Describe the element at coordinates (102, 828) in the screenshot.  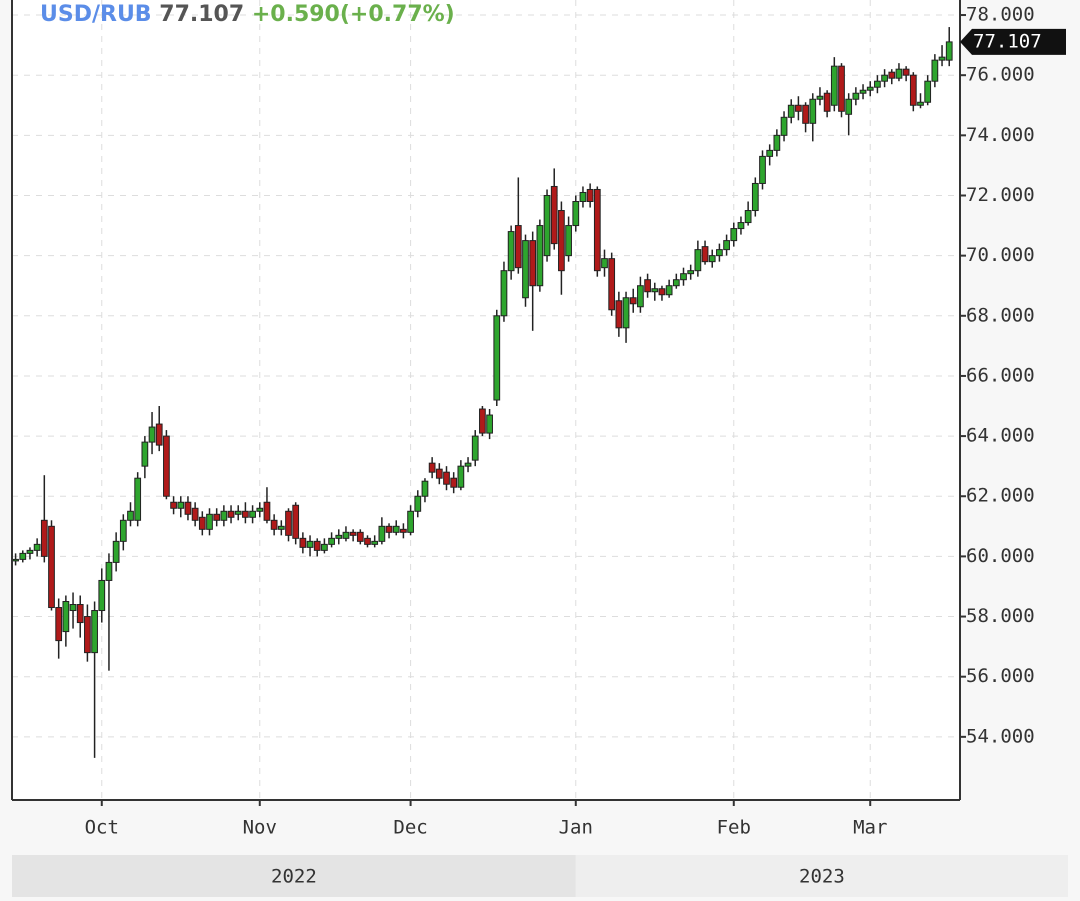
I see `x-tick-label: Oct` at that location.